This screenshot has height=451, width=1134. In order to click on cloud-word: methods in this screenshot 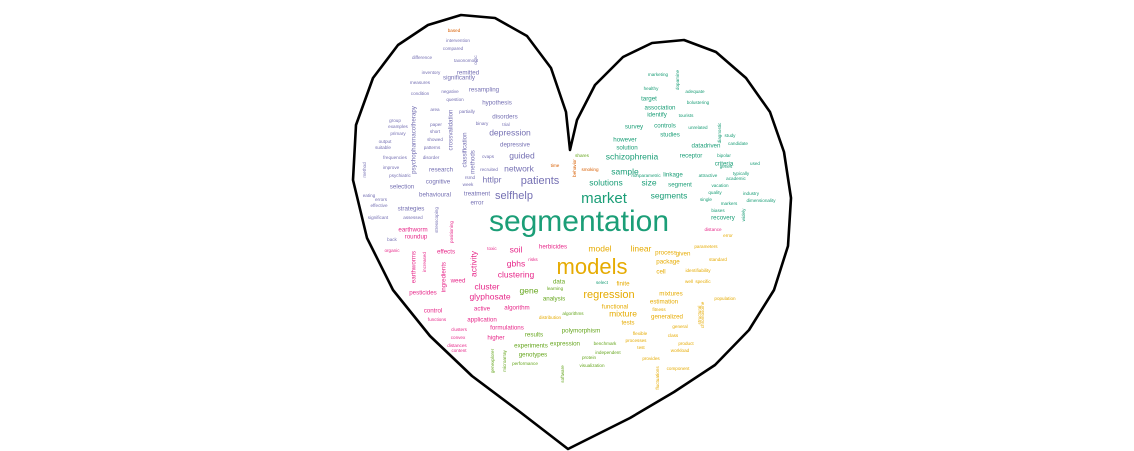, I will do `click(473, 162)`.